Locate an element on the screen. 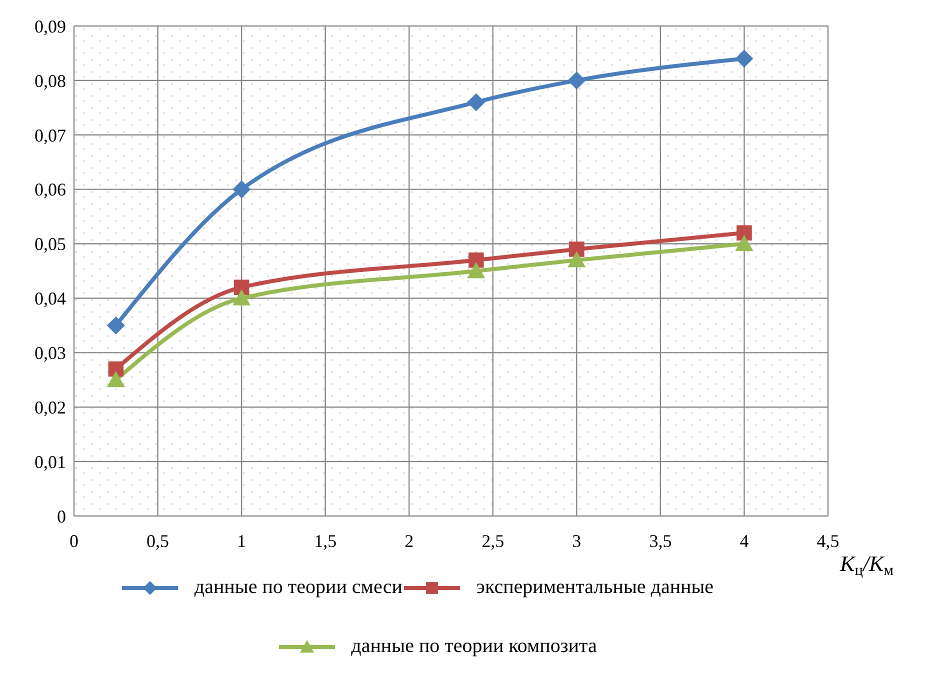 Image resolution: width=930 pixels, height=690 pixels. x-tick-label: 2,5 is located at coordinates (493, 540).